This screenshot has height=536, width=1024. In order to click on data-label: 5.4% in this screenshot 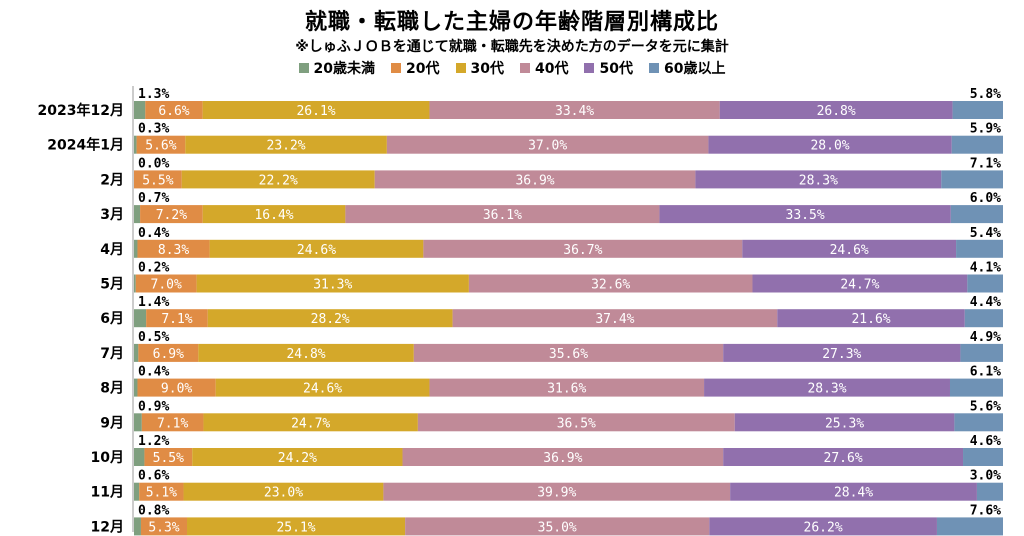, I will do `click(985, 233)`.